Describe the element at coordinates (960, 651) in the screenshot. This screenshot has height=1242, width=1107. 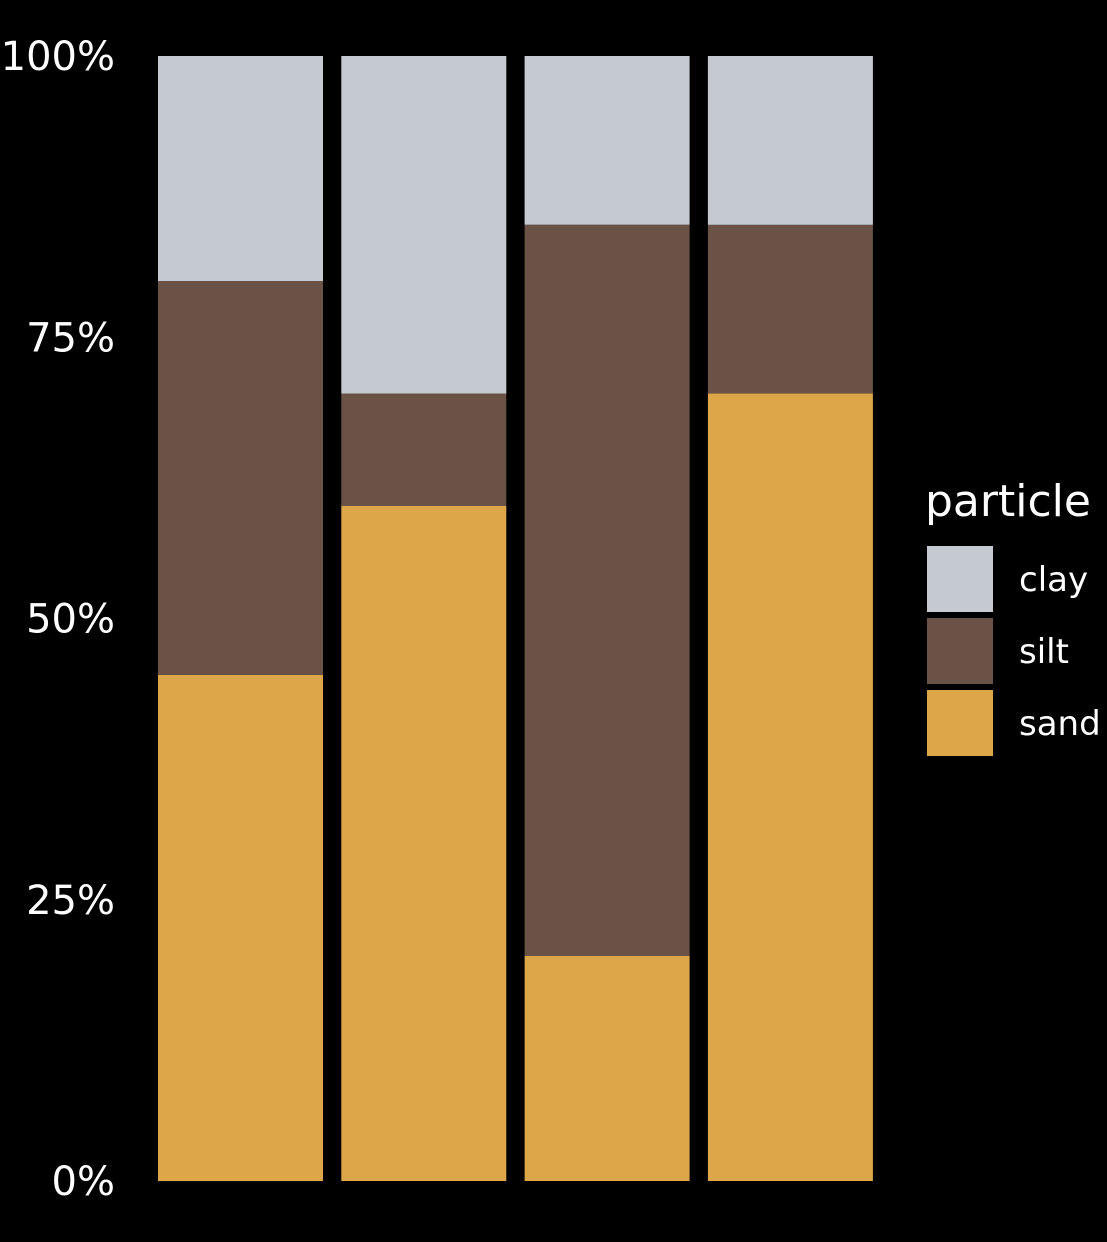
I see `legend-key-silt` at that location.